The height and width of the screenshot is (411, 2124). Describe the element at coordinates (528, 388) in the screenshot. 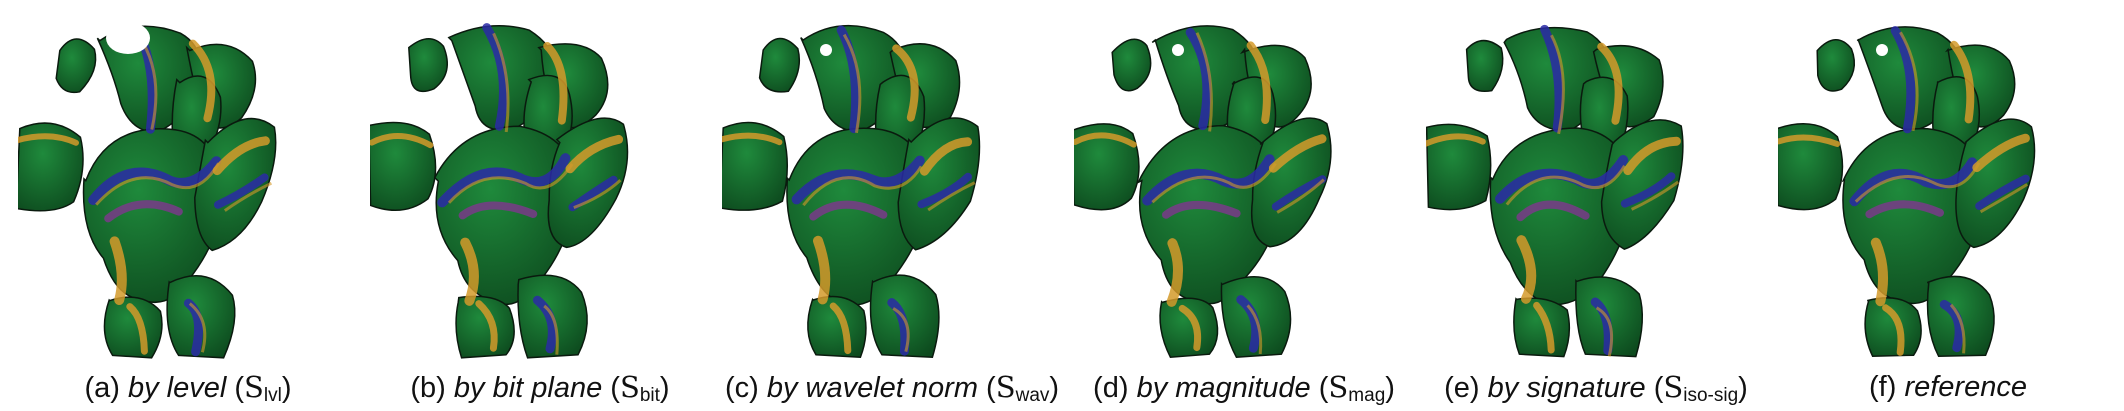

I see `caption-method: by bit plane` at that location.